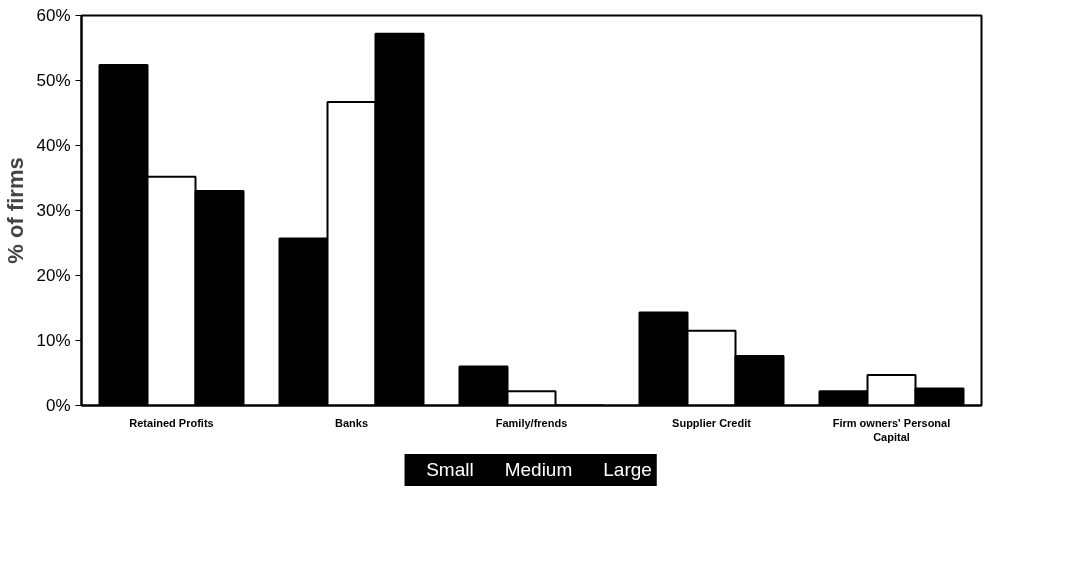 The image size is (1073, 582). I want to click on x-tick-label: Supplier Credit, so click(712, 422).